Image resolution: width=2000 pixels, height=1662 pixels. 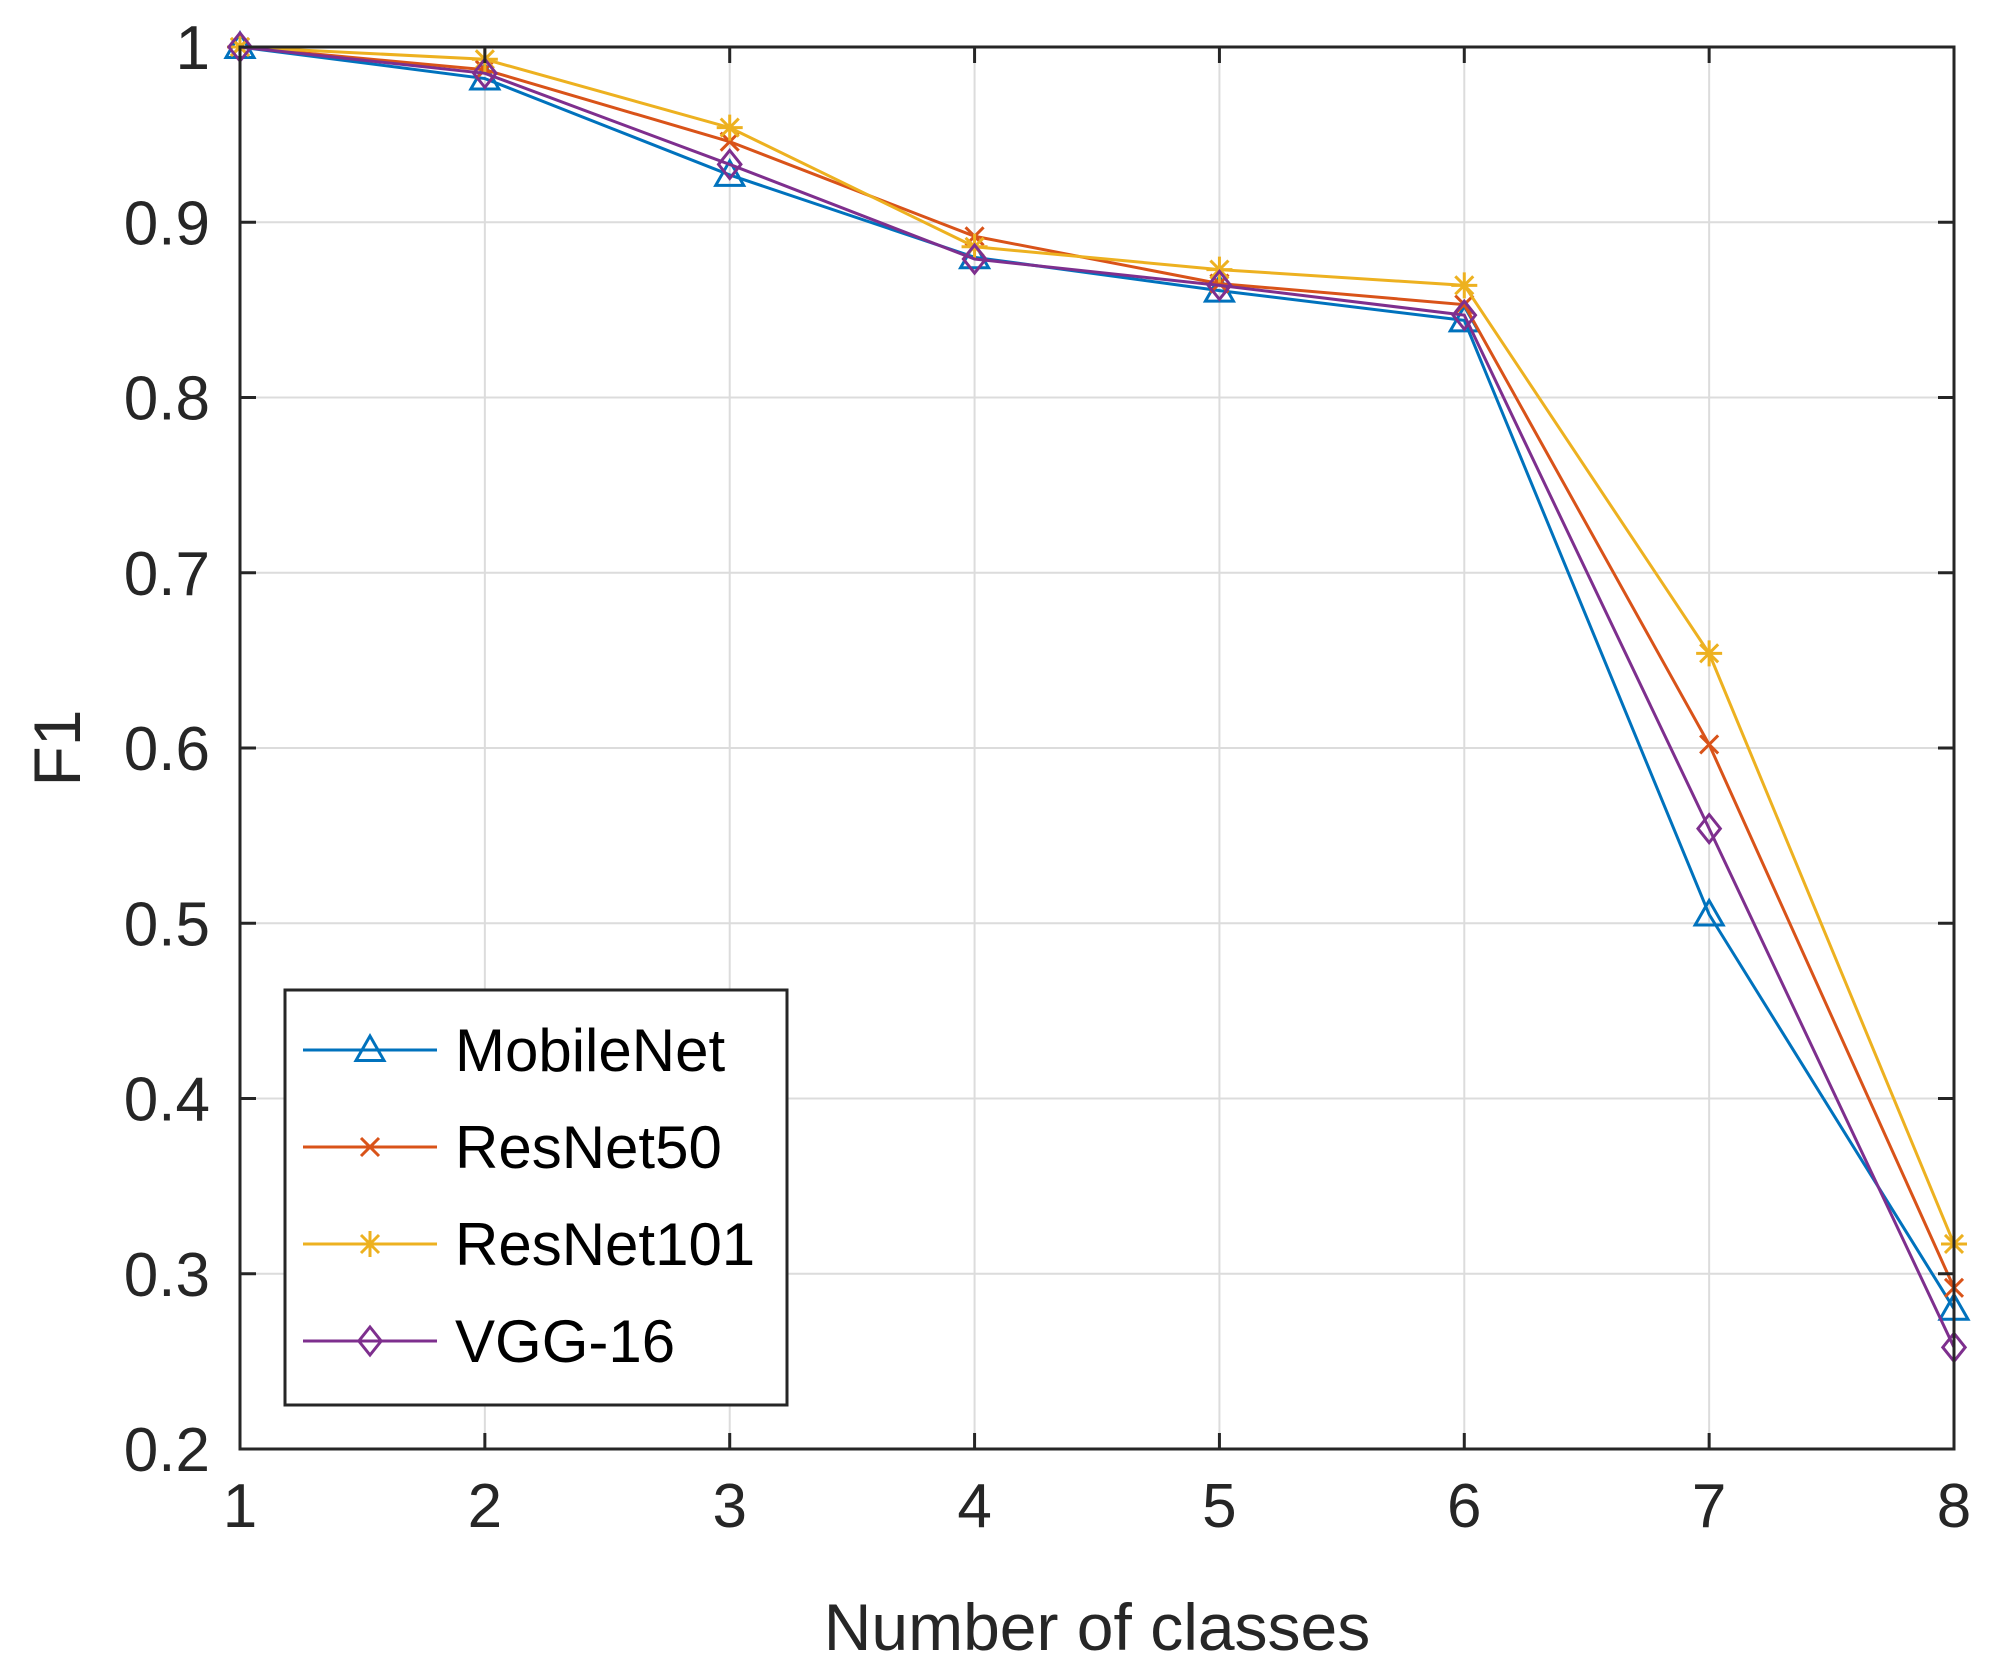 What do you see at coordinates (590, 1050) in the screenshot?
I see `legend-label-mobilenet: MobileNet` at bounding box center [590, 1050].